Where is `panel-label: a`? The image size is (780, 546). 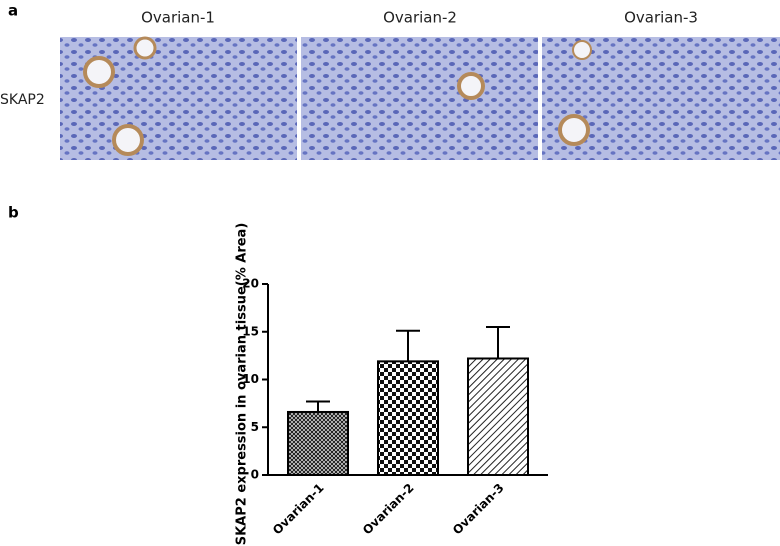 panel-label: a is located at coordinates (13, 11).